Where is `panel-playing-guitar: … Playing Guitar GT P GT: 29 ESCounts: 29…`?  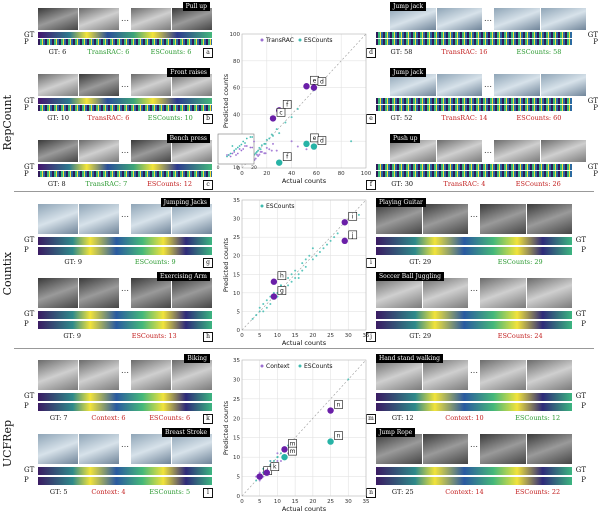 panel-playing-guitar: … Playing Guitar GT P GT: 29 ESCounts: 29… is located at coordinates (476, 234).